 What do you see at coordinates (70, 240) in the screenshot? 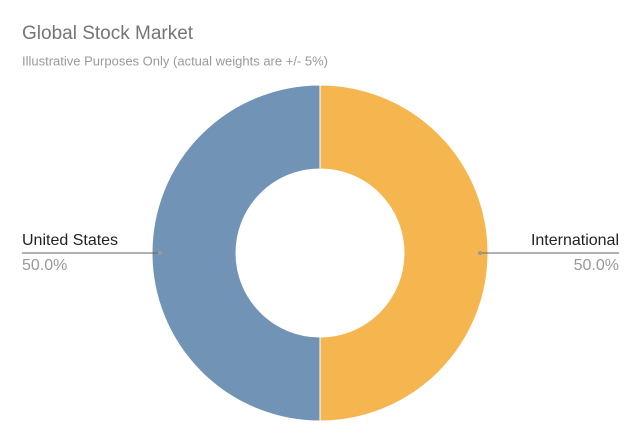
I see `slice-label: United States` at bounding box center [70, 240].